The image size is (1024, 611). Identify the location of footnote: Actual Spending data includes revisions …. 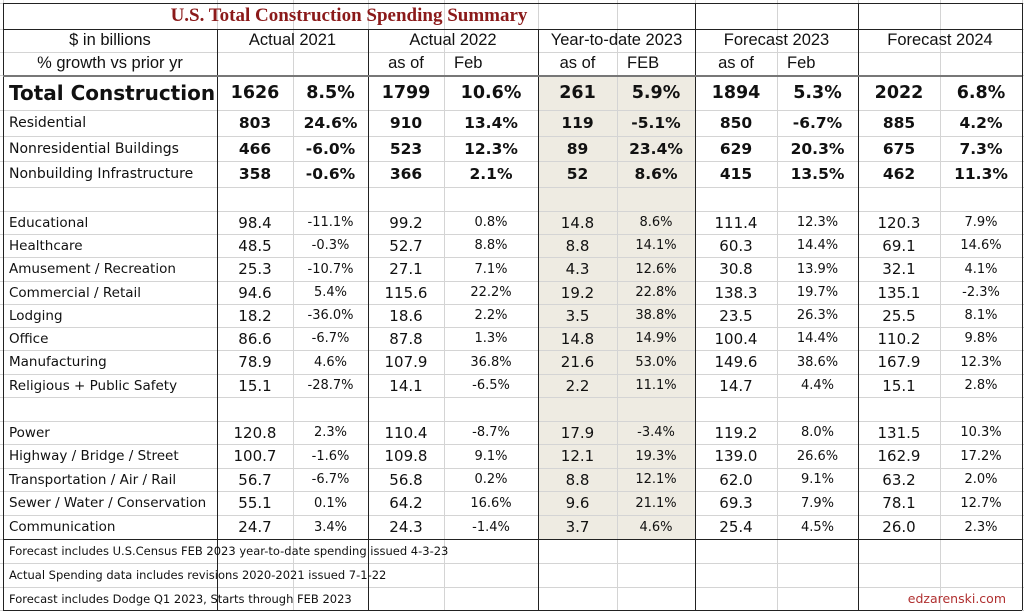
(198, 575).